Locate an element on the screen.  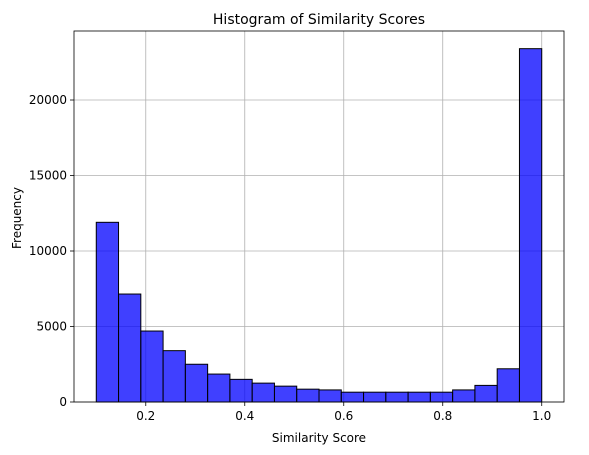
x-tick-label-2: 0.6 is located at coordinates (343, 416).